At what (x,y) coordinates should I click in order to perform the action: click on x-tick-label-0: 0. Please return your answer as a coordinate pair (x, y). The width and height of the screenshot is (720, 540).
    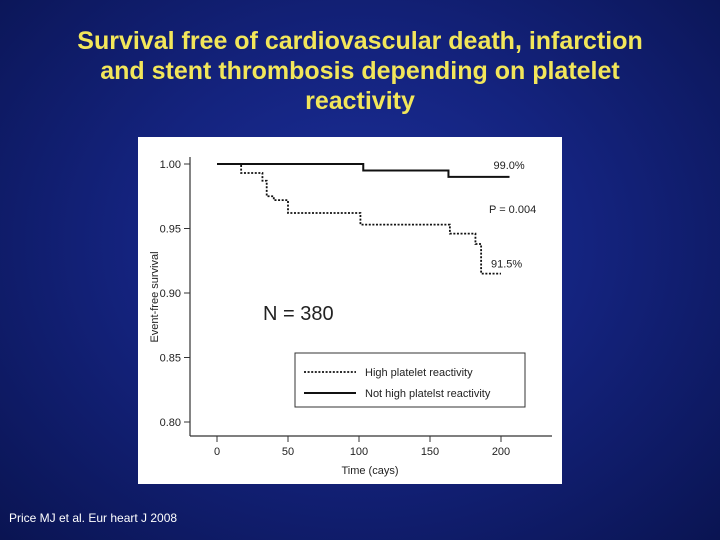
    Looking at the image, I should click on (217, 452).